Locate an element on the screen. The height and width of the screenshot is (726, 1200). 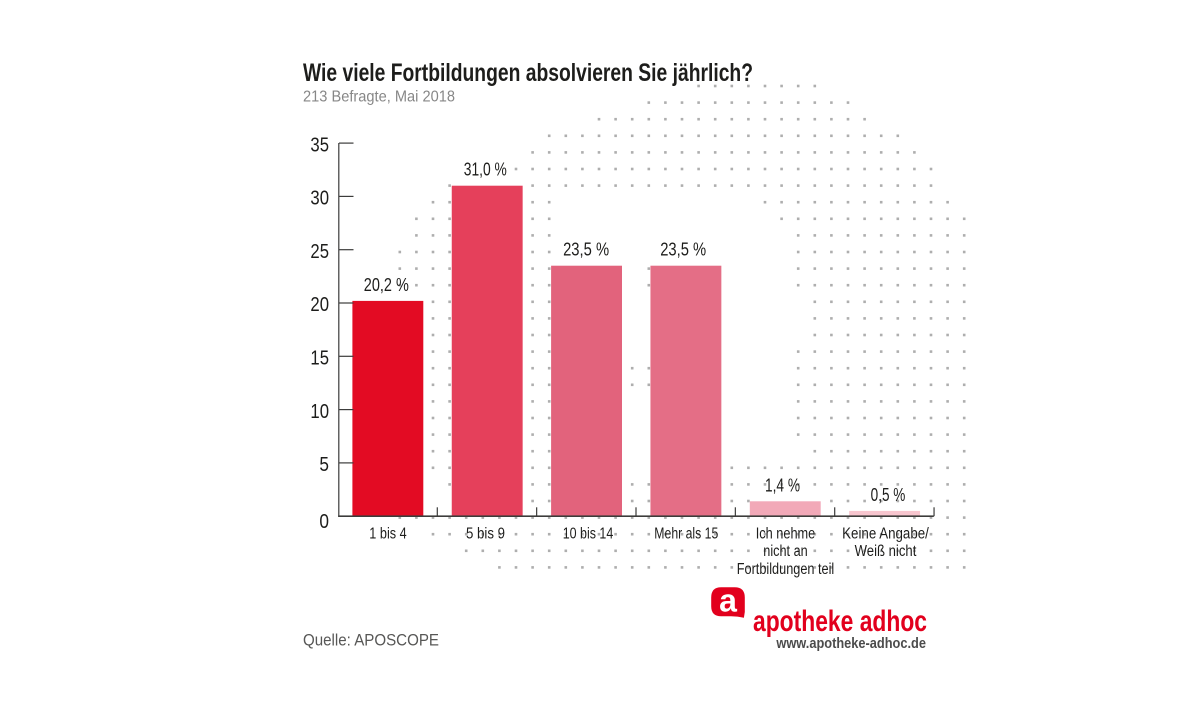
svg-text: 20,2 % is located at coordinates (386, 284).